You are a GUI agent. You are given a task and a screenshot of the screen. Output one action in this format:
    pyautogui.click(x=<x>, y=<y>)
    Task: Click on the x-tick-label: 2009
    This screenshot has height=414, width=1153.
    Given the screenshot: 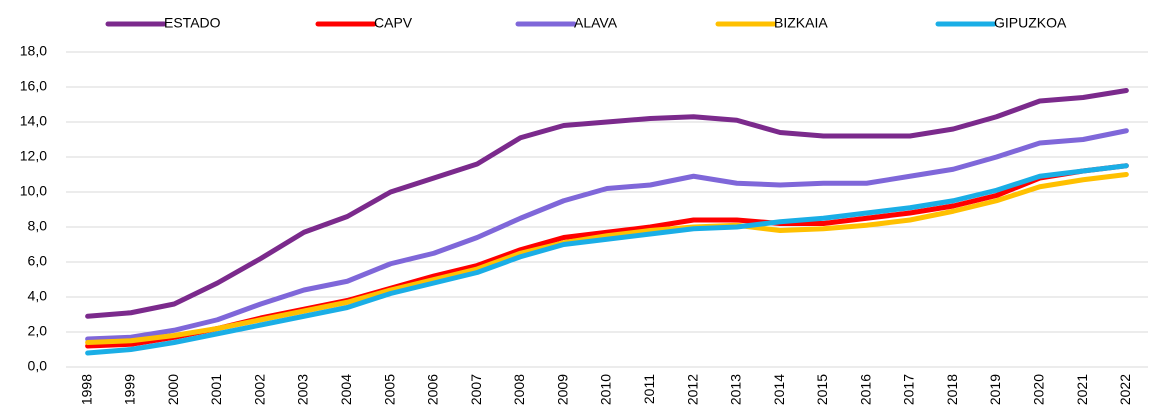 What is the action you would take?
    pyautogui.click(x=562, y=389)
    